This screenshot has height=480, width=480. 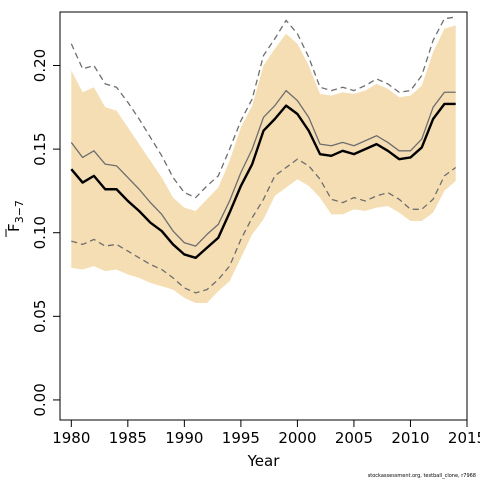 What do you see at coordinates (14, 227) in the screenshot?
I see `y-axis-title-base: F` at bounding box center [14, 227].